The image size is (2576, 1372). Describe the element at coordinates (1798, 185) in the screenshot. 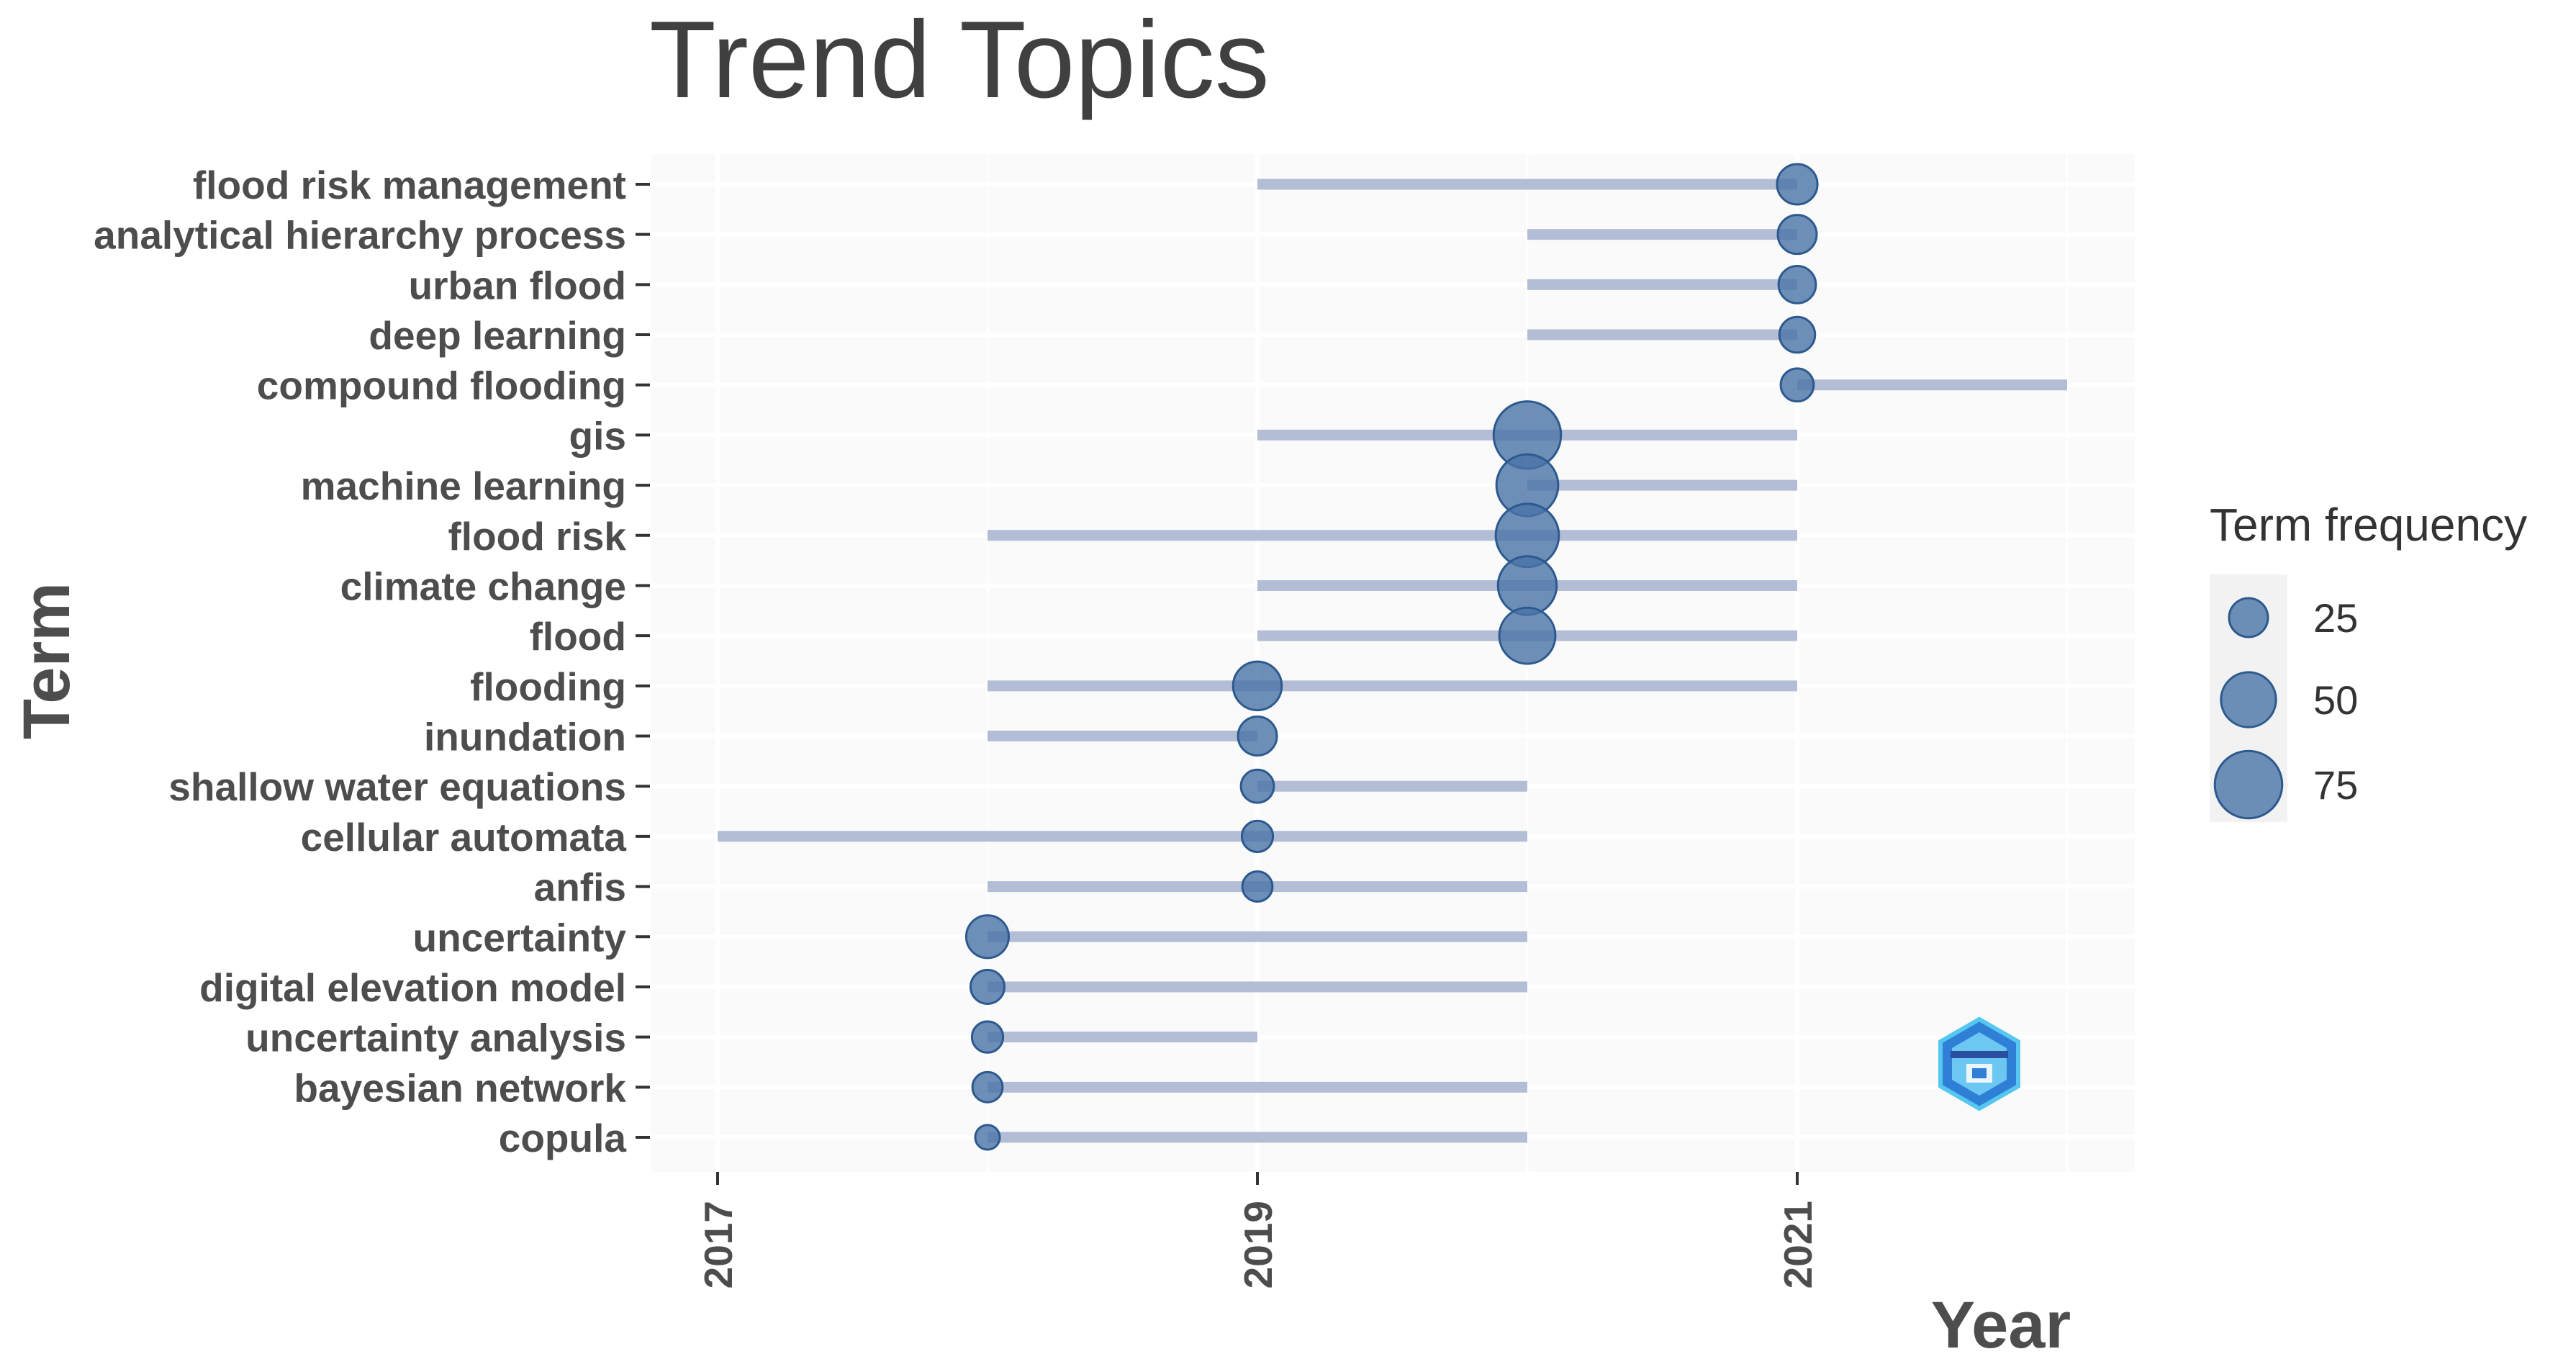

I see `point-flood-risk-management` at that location.